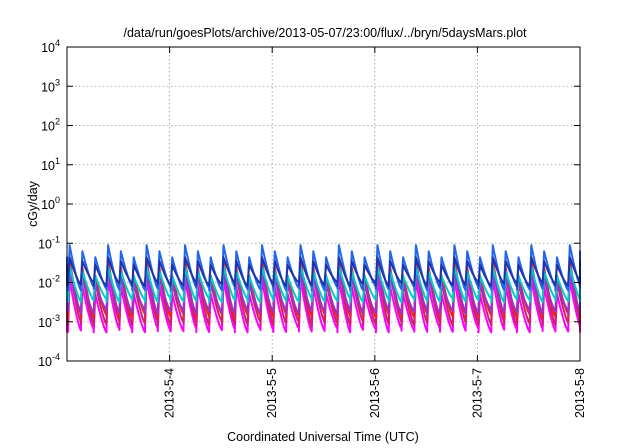  Describe the element at coordinates (477, 393) in the screenshot. I see `x-tick-label: 2013-5-7` at that location.